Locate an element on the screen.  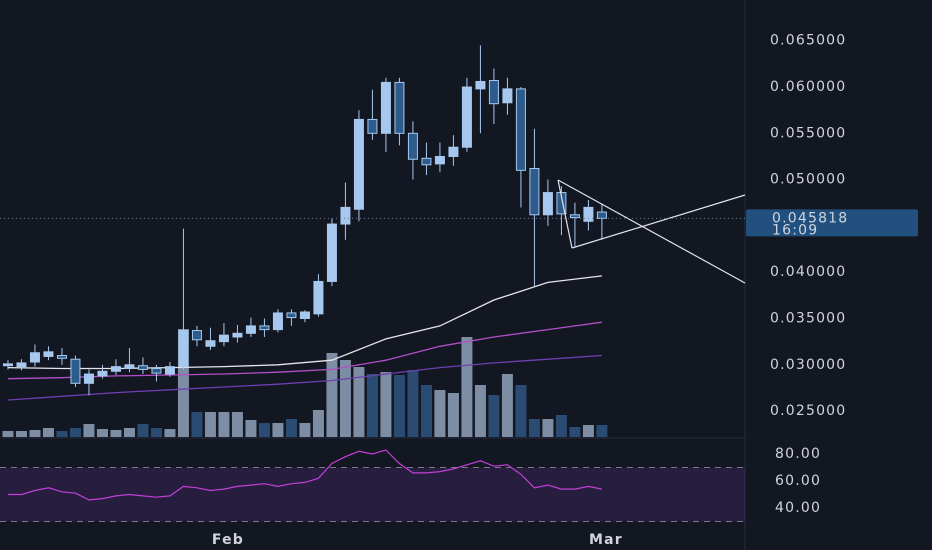
y-tick-label: 40.00 is located at coordinates (798, 508).